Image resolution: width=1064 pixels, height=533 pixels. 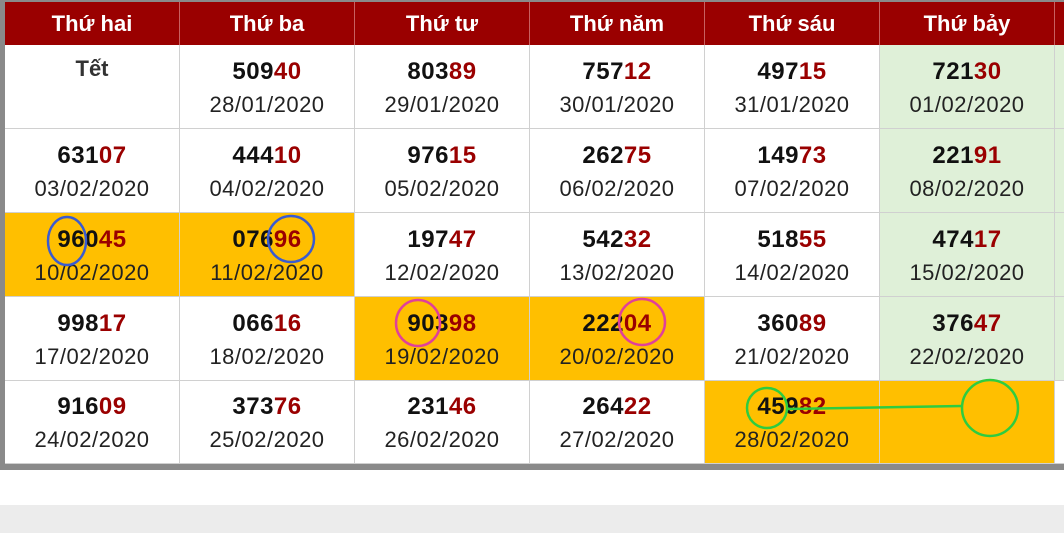 I want to click on number-tail: 16, so click(x=287, y=323).